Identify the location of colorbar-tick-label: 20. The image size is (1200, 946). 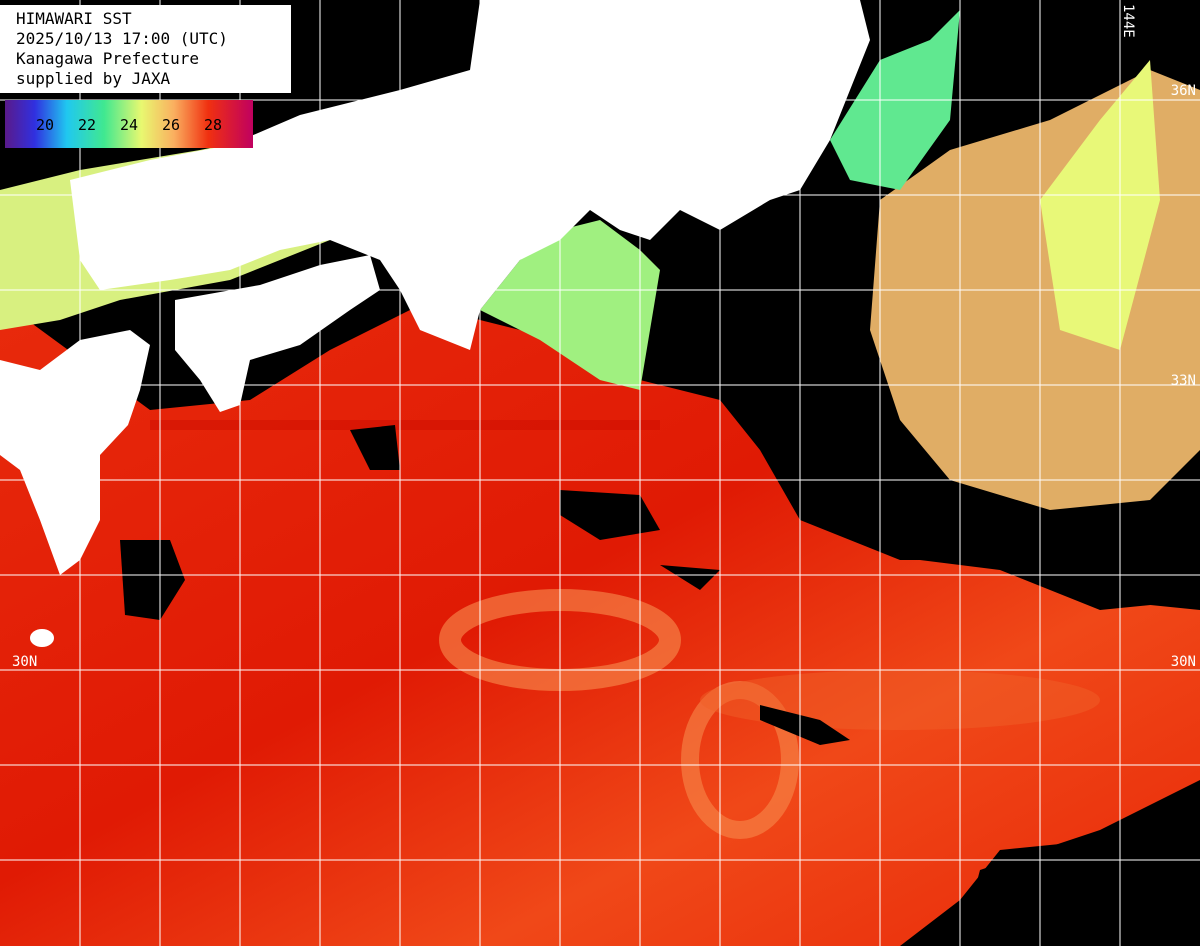
(45, 125).